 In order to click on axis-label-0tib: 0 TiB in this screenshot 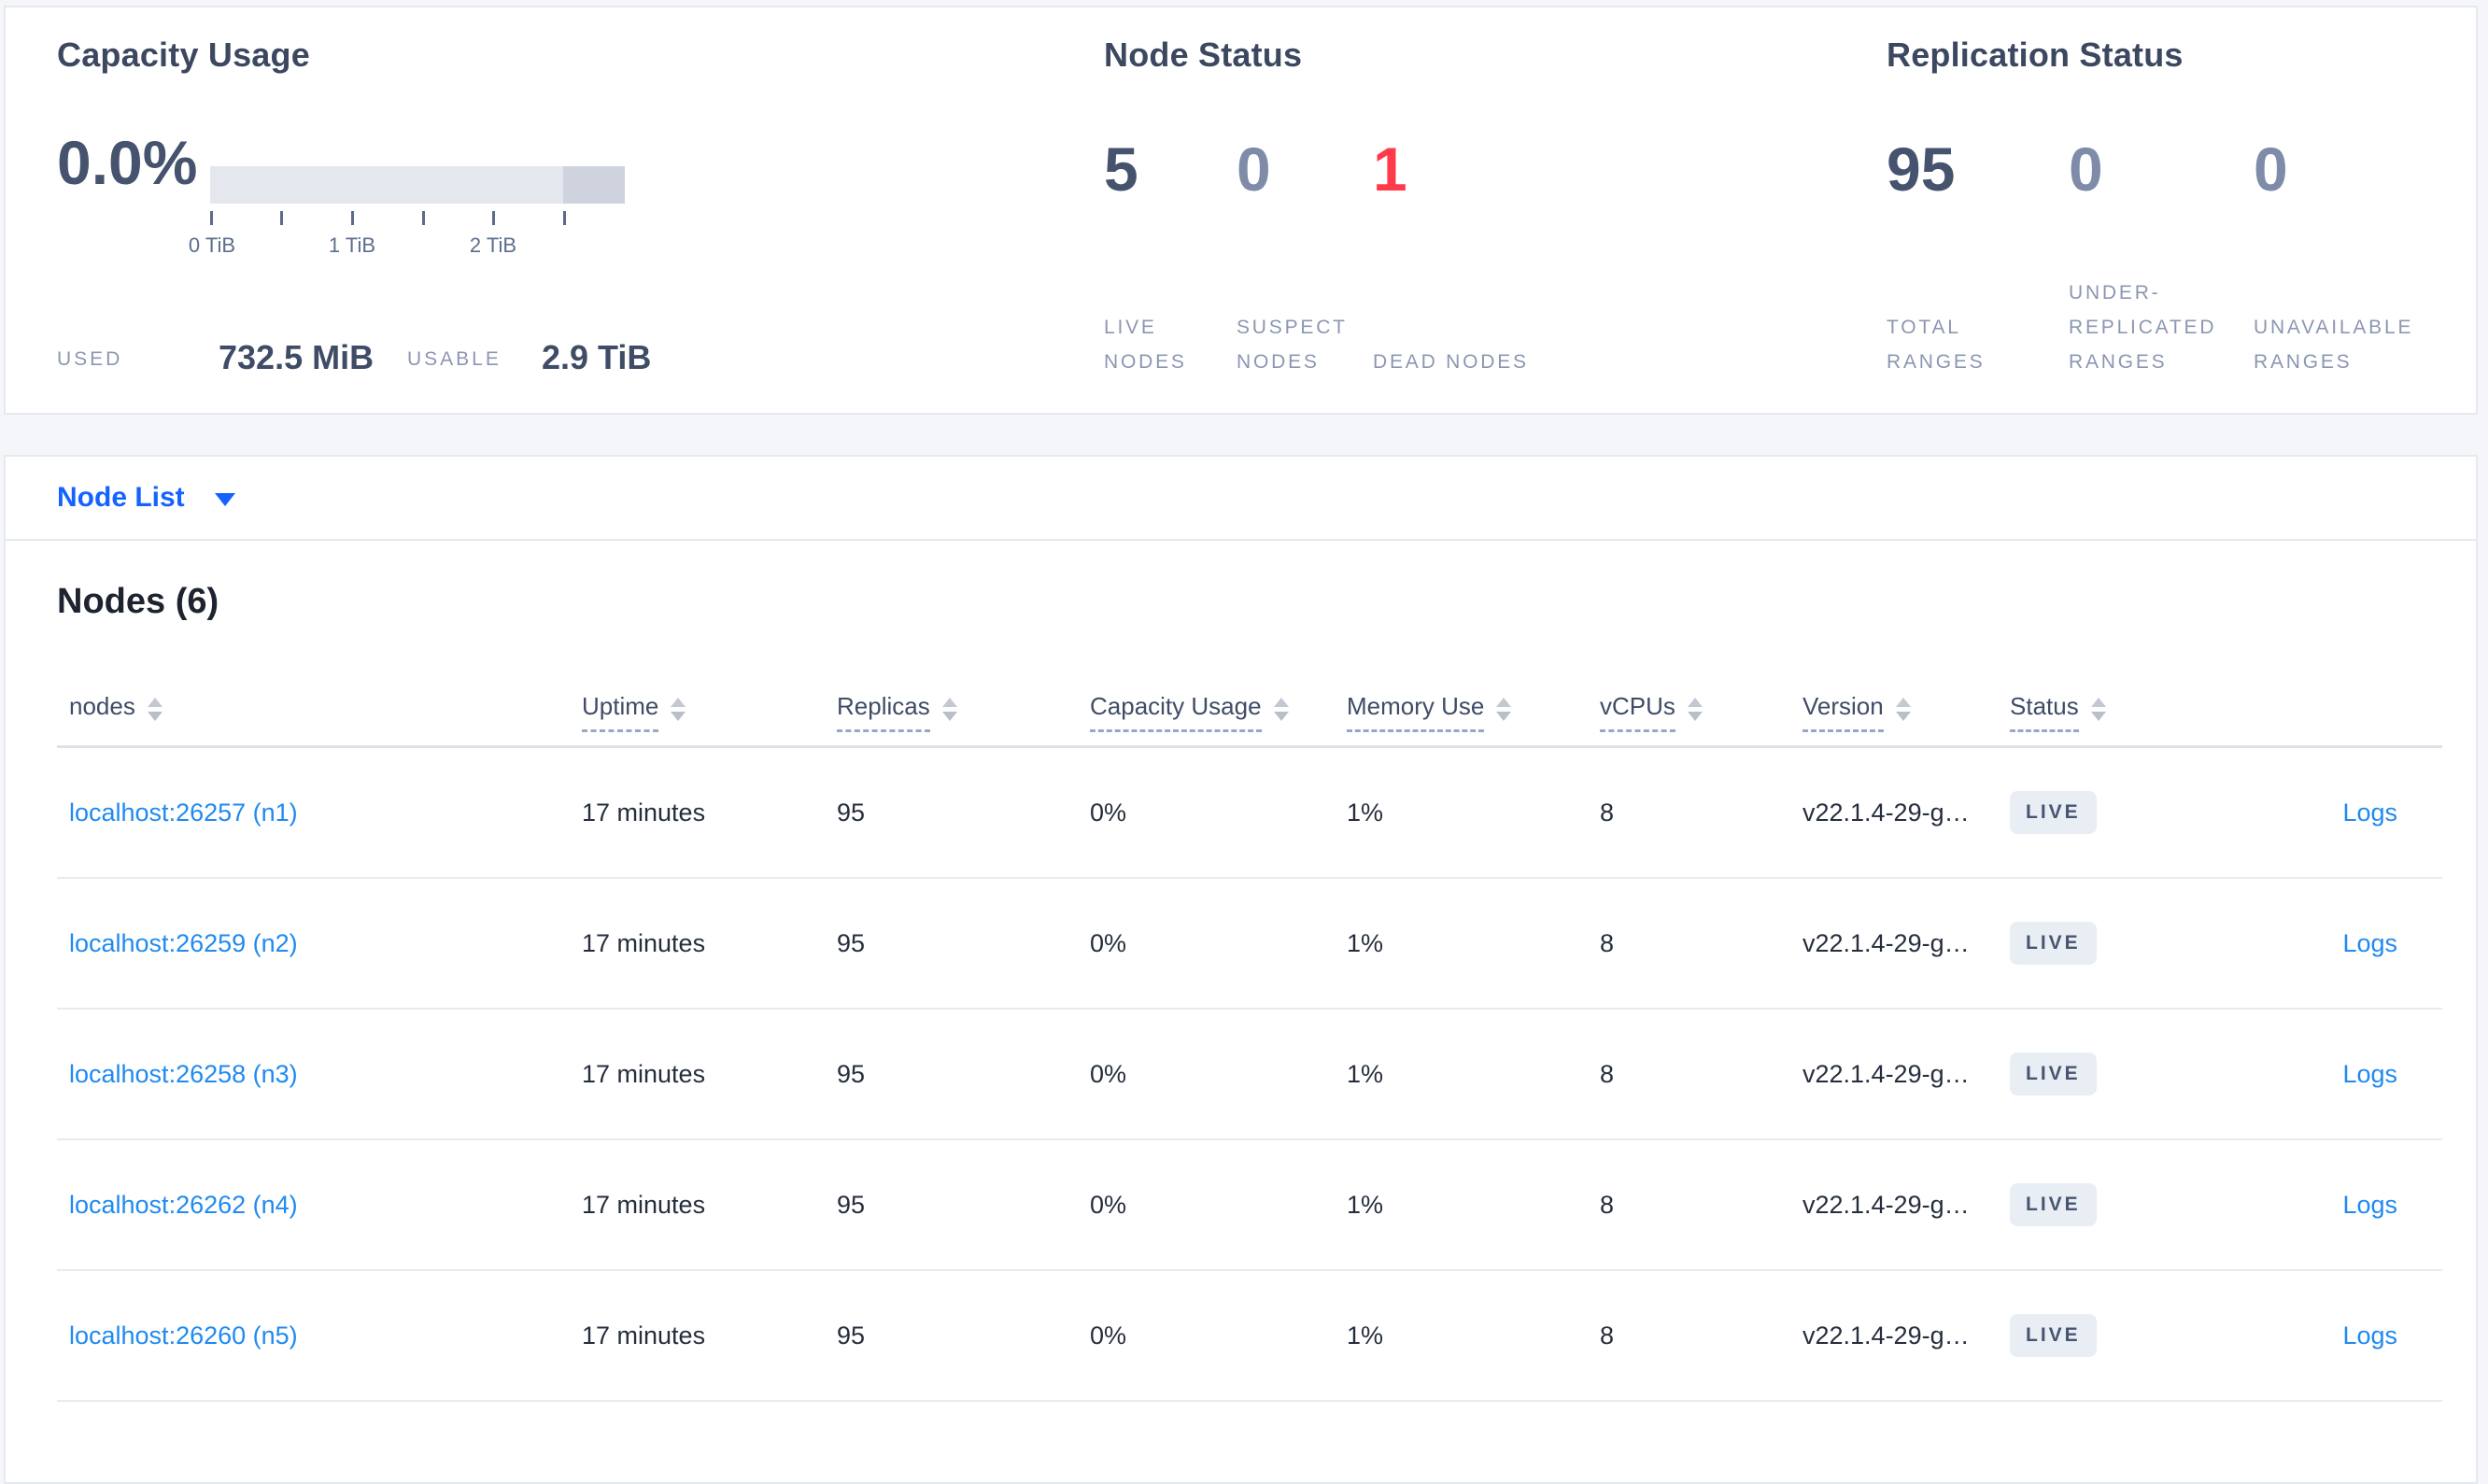, I will do `click(212, 245)`.